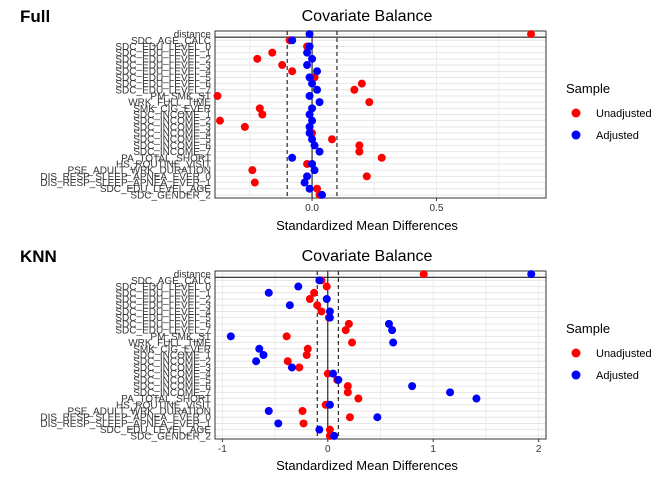  Describe the element at coordinates (170, 436) in the screenshot. I see `y-tick-label: SDC_GENDER_2` at that location.